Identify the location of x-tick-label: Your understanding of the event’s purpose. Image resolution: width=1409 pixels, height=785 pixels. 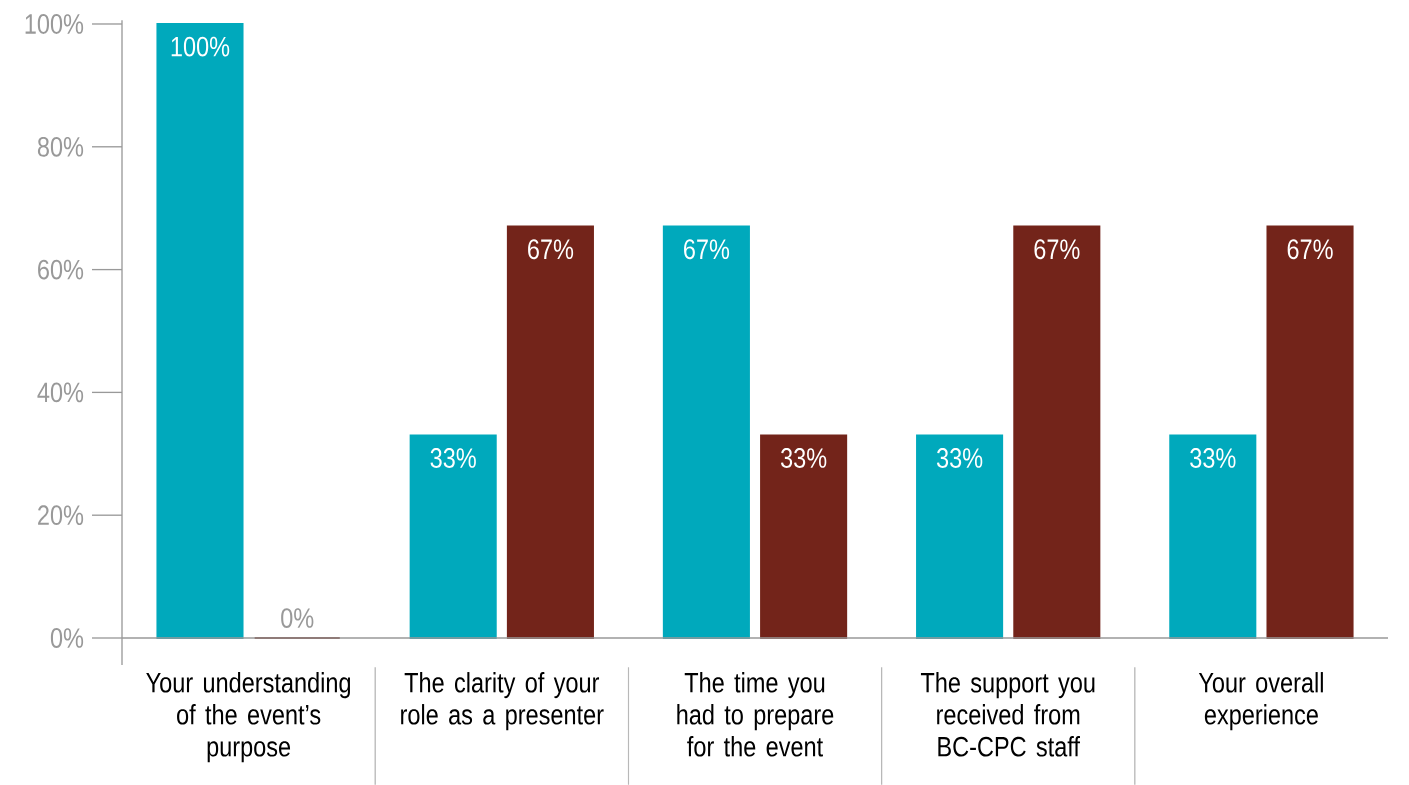
(248, 717).